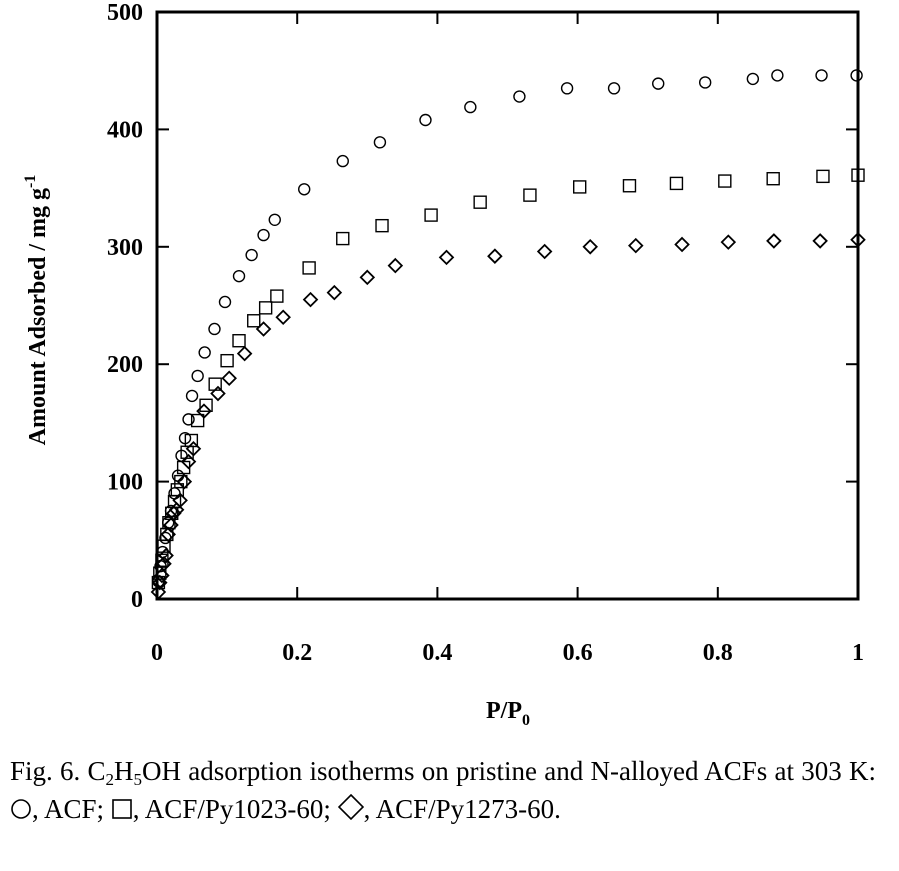 Image resolution: width=899 pixels, height=871 pixels. Describe the element at coordinates (121, 809) in the screenshot. I see `square-marker-icon` at that location.